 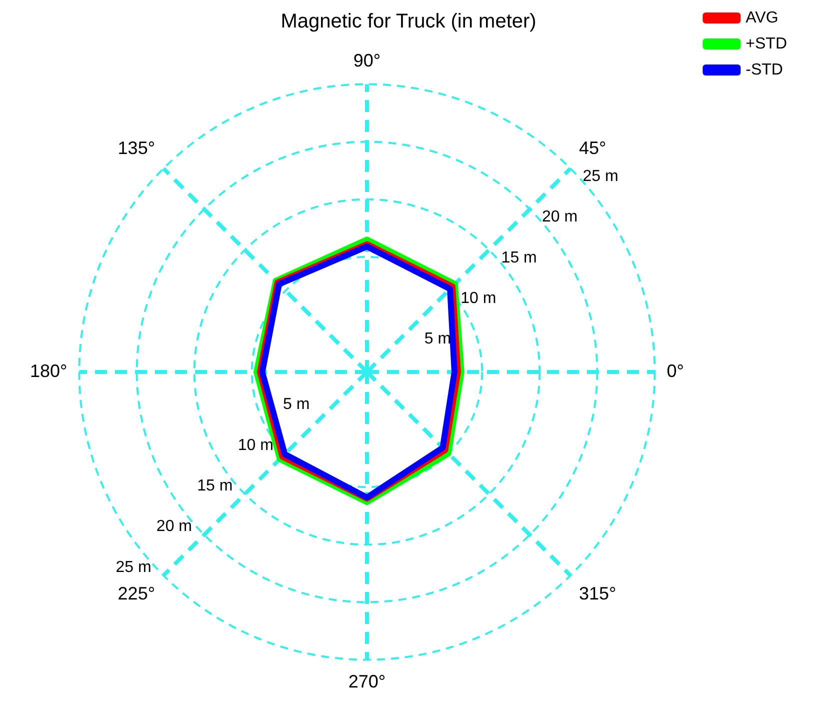 I want to click on text: 10 m, so click(x=478, y=299).